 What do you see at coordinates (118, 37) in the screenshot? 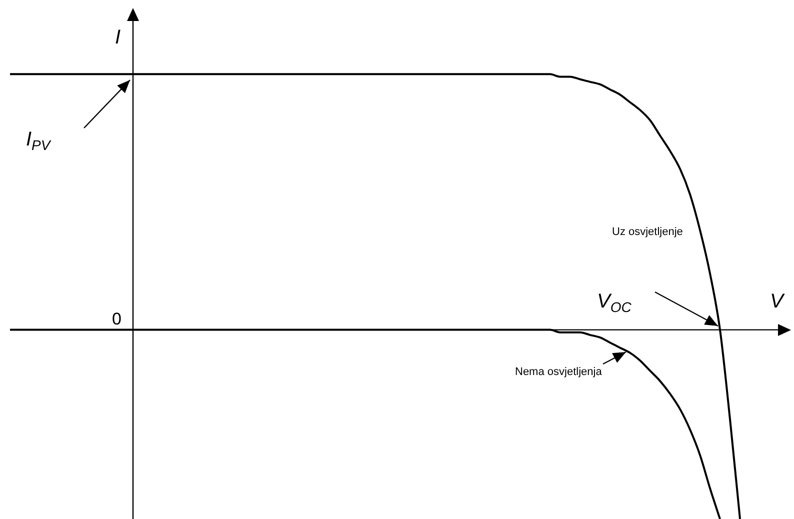
I see `y-axis-title: I` at bounding box center [118, 37].